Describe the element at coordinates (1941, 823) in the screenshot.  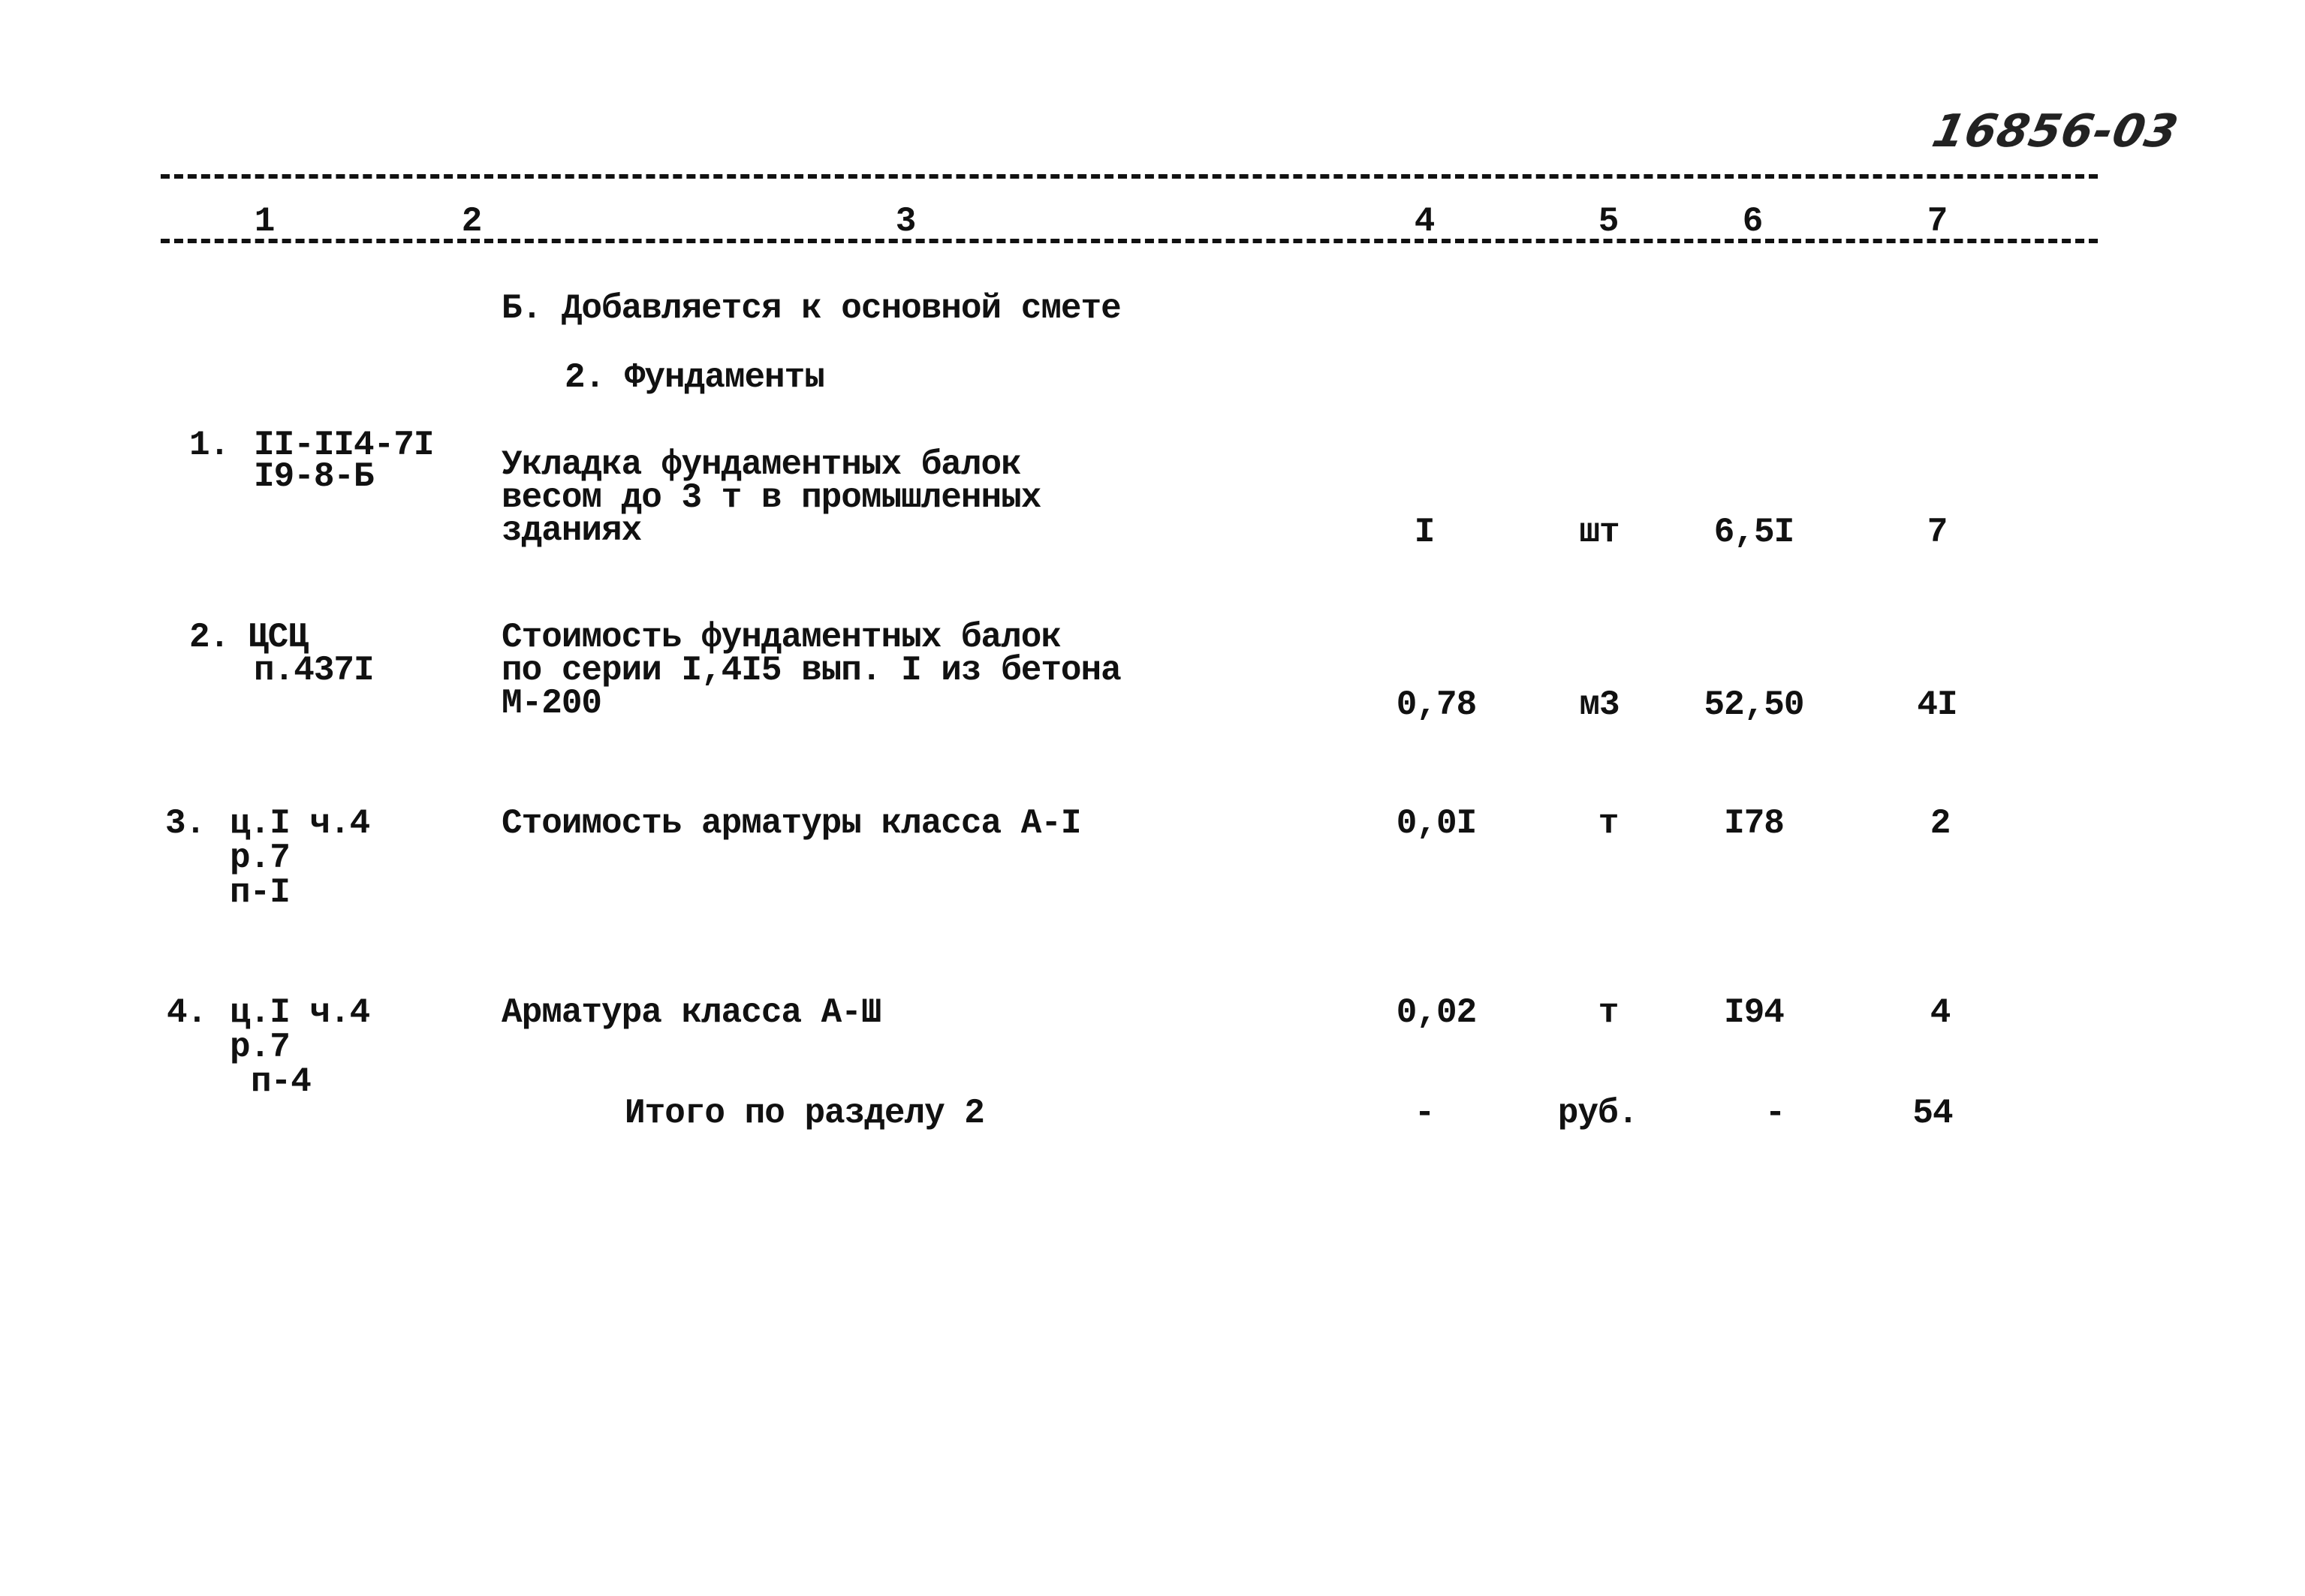
I see `row-total: 2` at that location.